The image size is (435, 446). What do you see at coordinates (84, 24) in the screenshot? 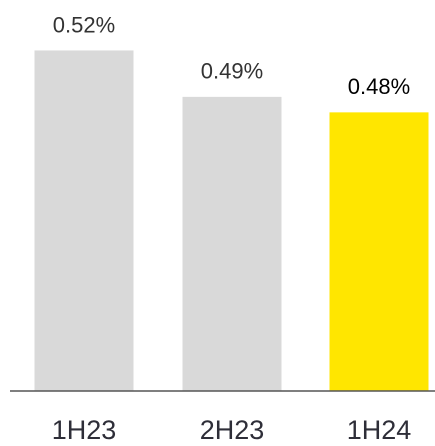
I see `value-label: 0.52%` at bounding box center [84, 24].